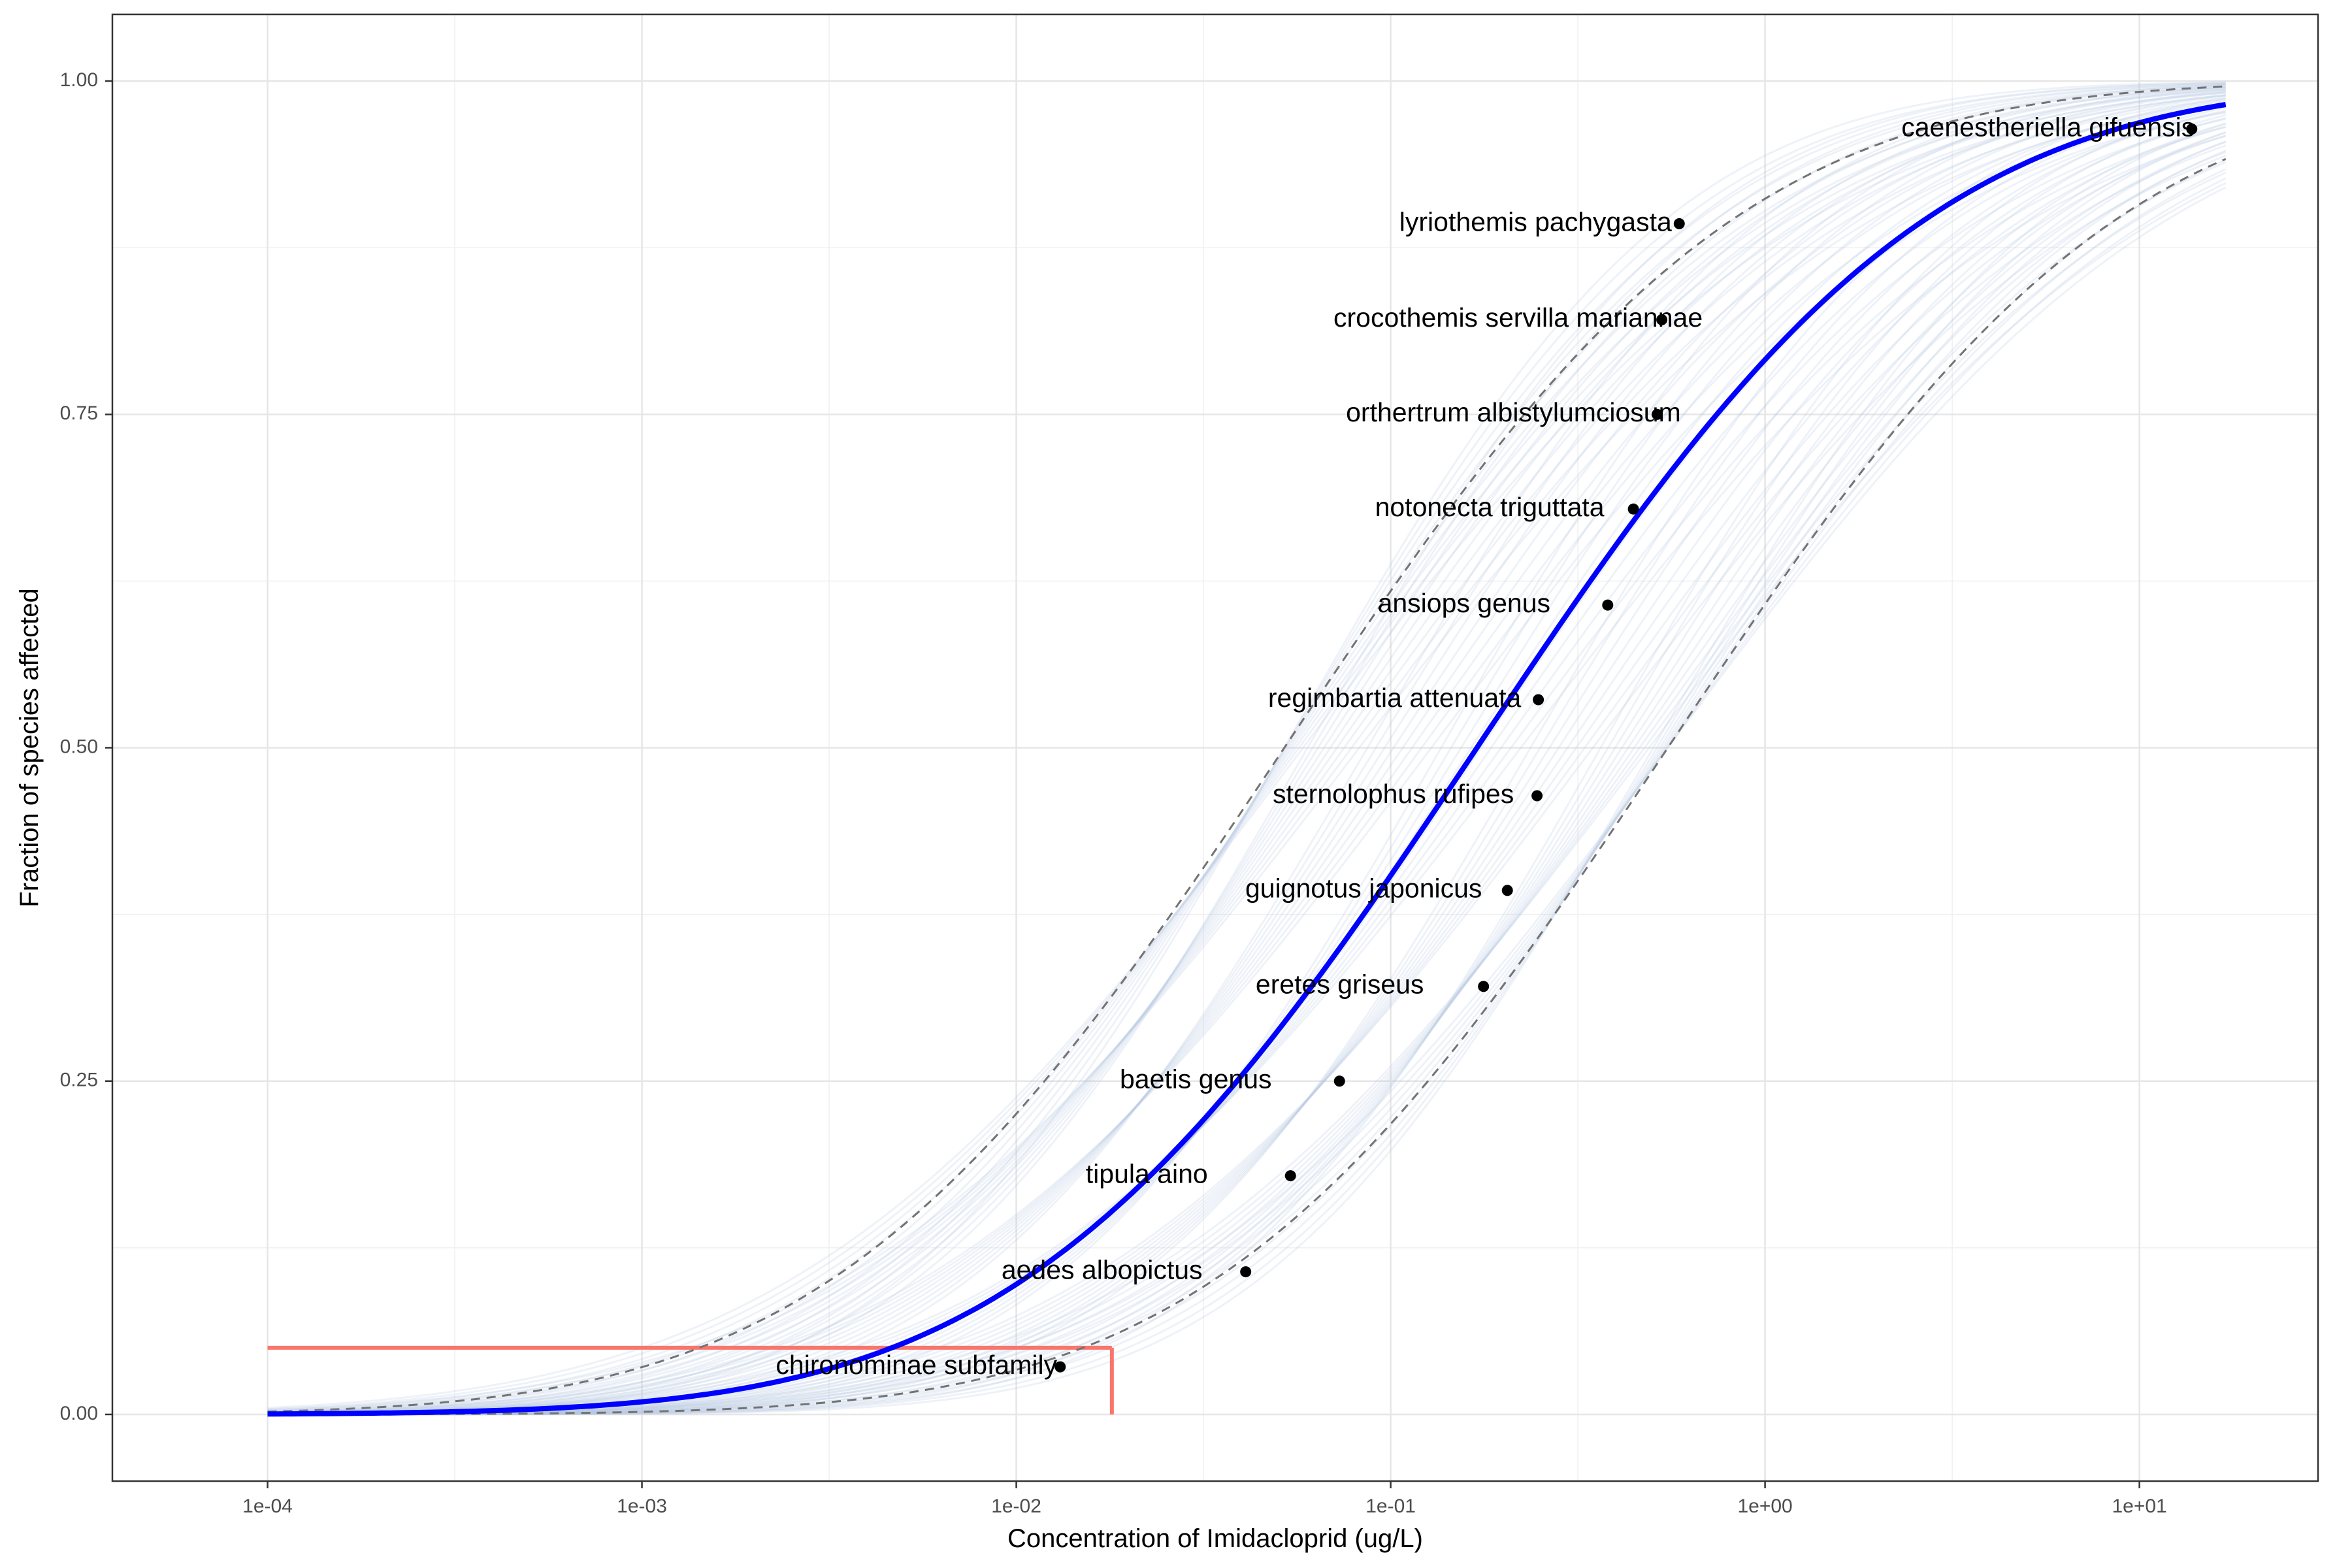 Image resolution: width=2352 pixels, height=1568 pixels. Describe the element at coordinates (1016, 1506) in the screenshot. I see `x-tick-label: 1e-02` at that location.